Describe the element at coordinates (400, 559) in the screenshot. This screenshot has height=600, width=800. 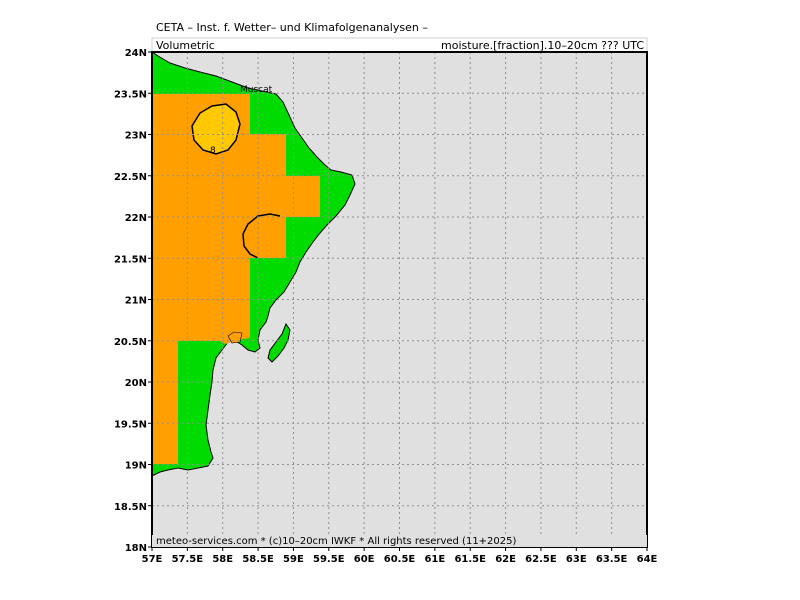
I see `x-tick-label: 60.5E` at that location.